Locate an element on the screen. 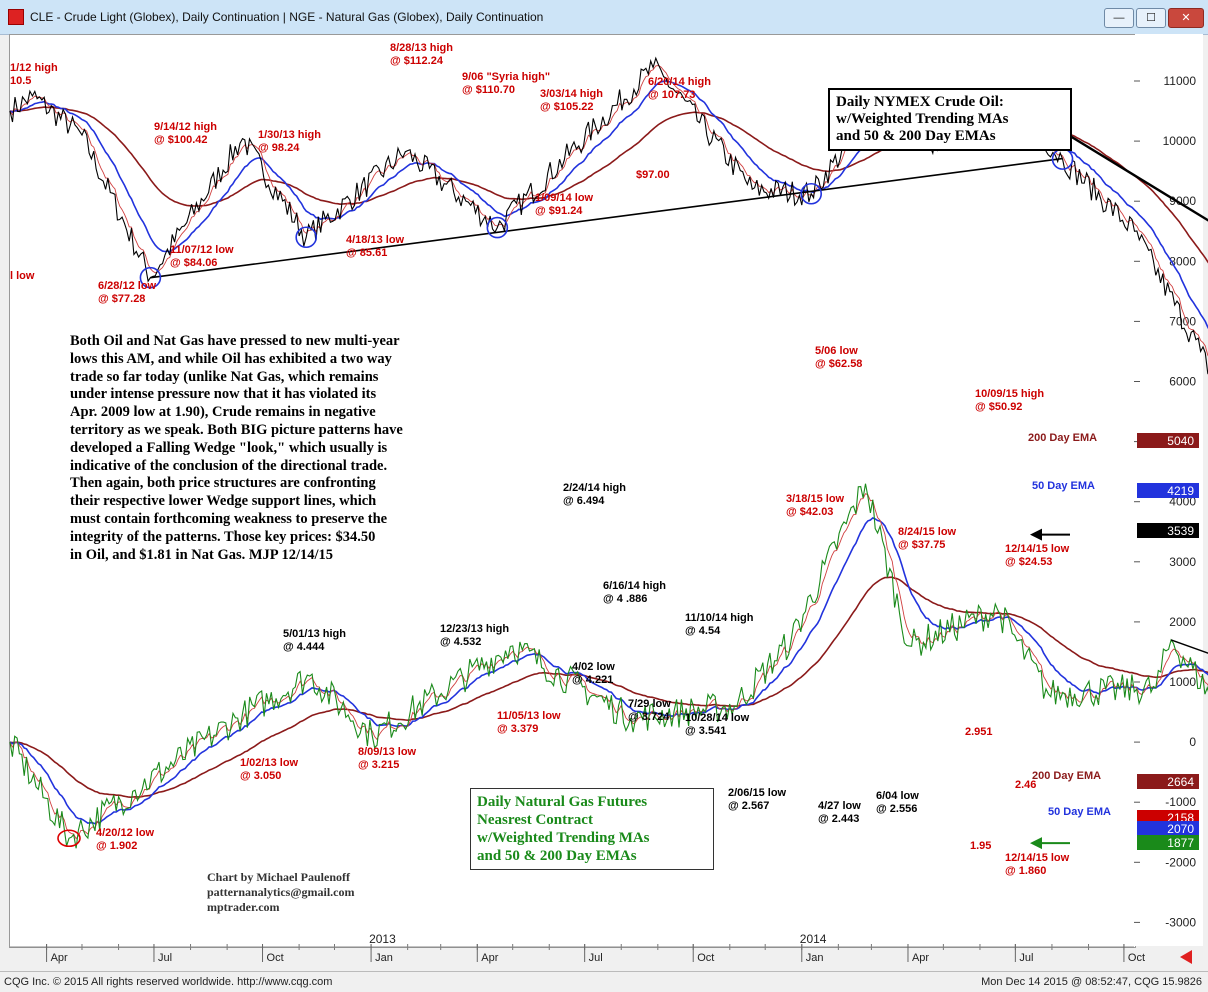 The image size is (1208, 992). scroll-left-arrow-icon is located at coordinates (1186, 957).